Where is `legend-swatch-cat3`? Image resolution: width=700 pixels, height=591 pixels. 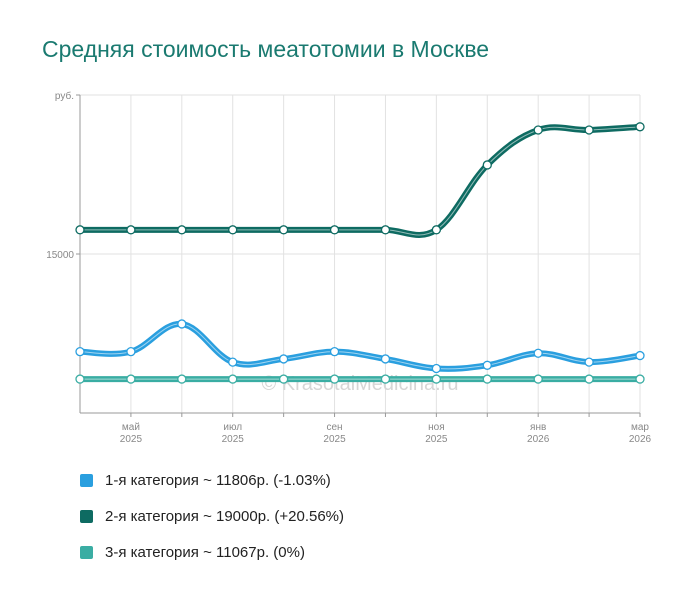 legend-swatch-cat3 is located at coordinates (86, 552).